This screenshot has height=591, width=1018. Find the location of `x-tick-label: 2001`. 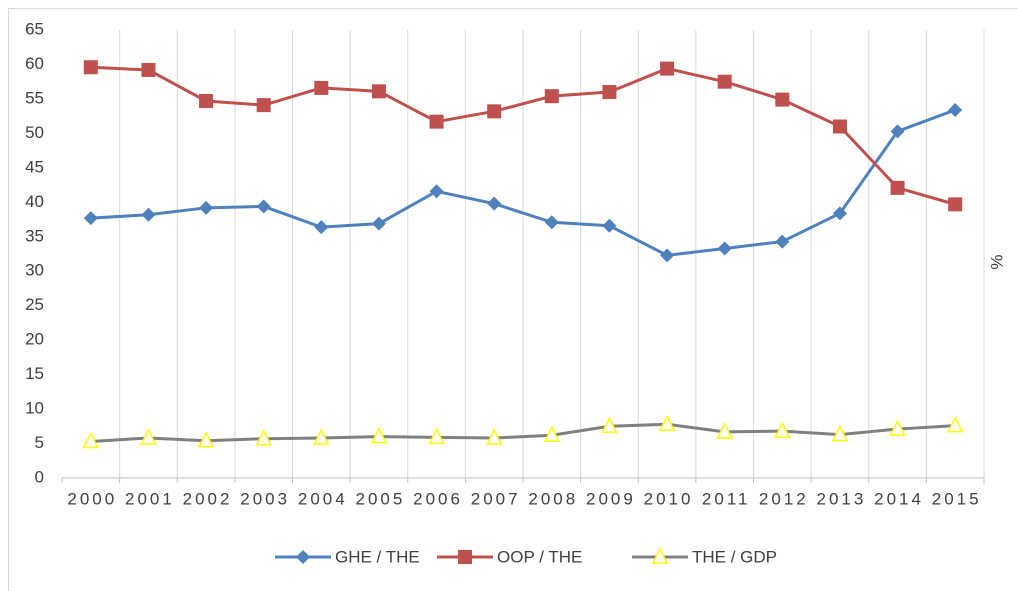

x-tick-label: 2001 is located at coordinates (150, 498).